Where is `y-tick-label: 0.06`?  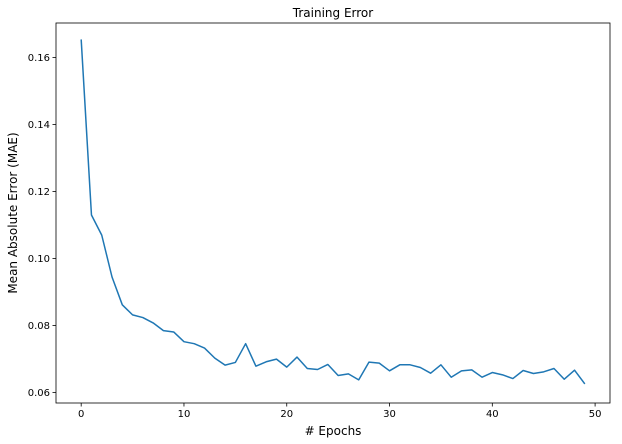
y-tick-label: 0.06 is located at coordinates (39, 393).